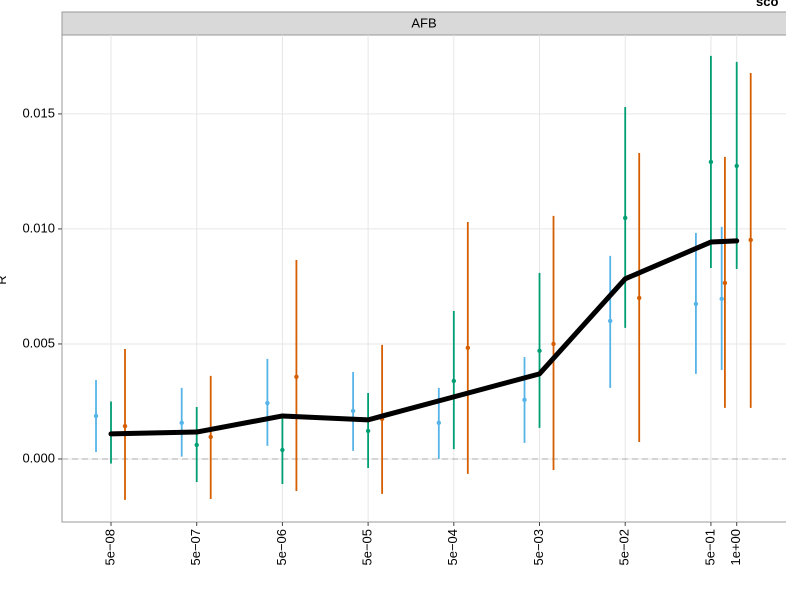 This screenshot has height=590, width=786. I want to click on x-tick-label: 5e−07, so click(195, 547).